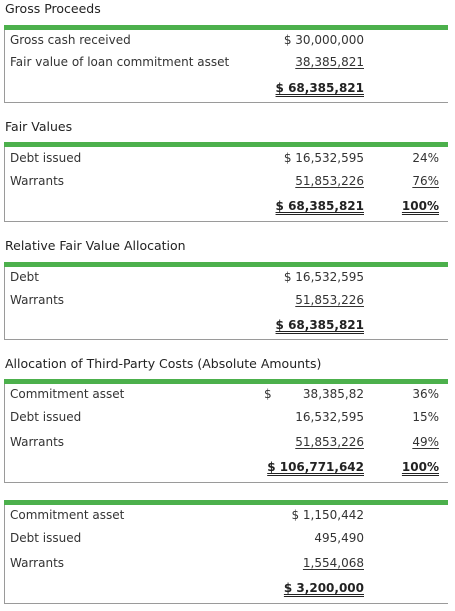 The height and width of the screenshot is (611, 455). Describe the element at coordinates (323, 588) in the screenshot. I see `total-amount: $ 3,200,000` at that location.